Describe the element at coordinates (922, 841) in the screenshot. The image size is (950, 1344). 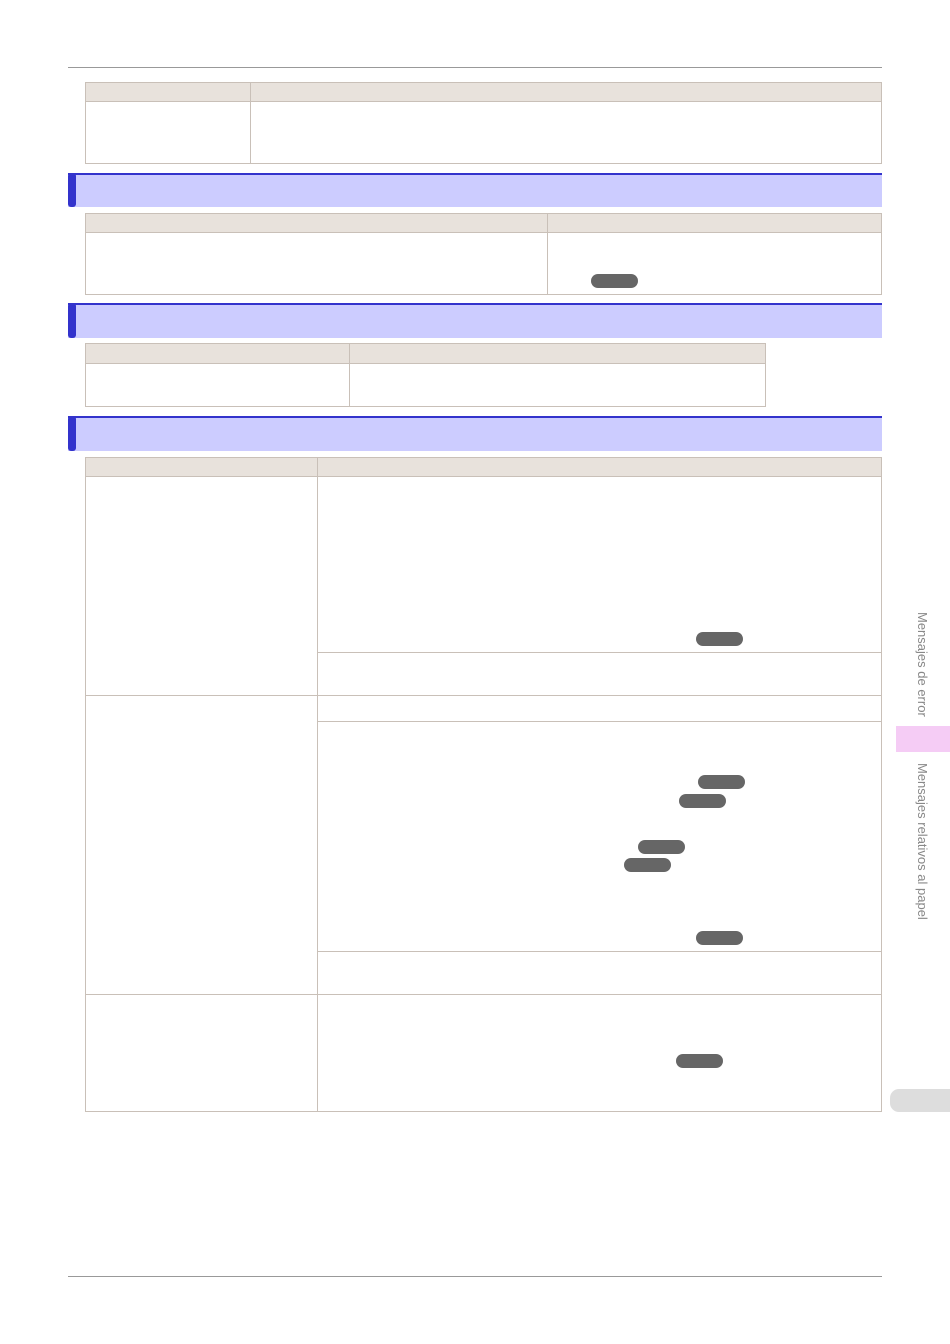
I see `section-tab: Mensajes relativos al papel` at that location.